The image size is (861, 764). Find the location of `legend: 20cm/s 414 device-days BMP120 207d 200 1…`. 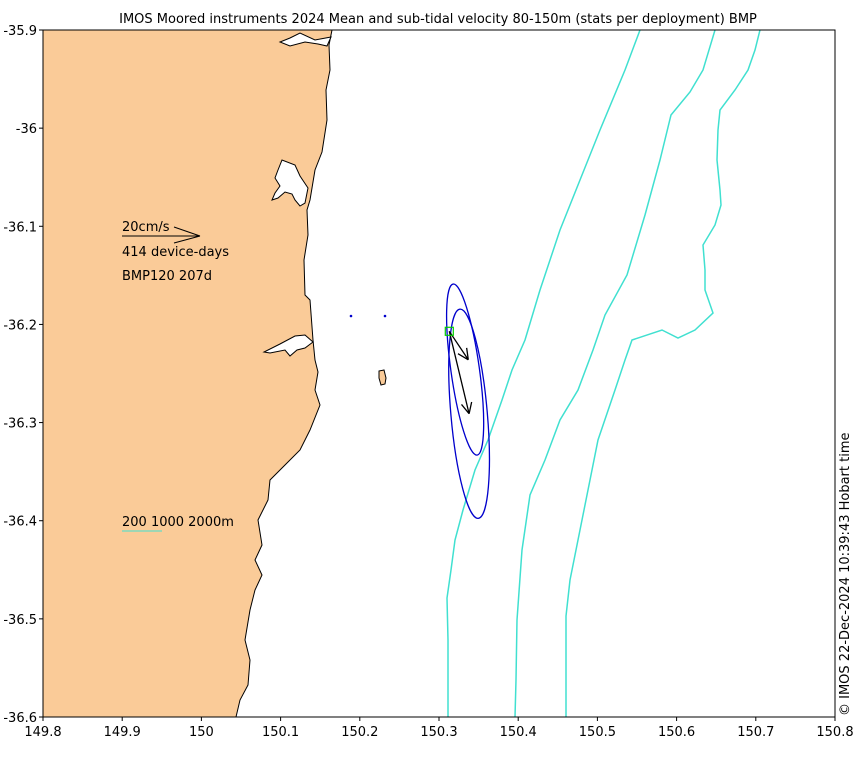

legend: 20cm/s 414 device-days BMP120 207d 200 1… is located at coordinates (178, 376).